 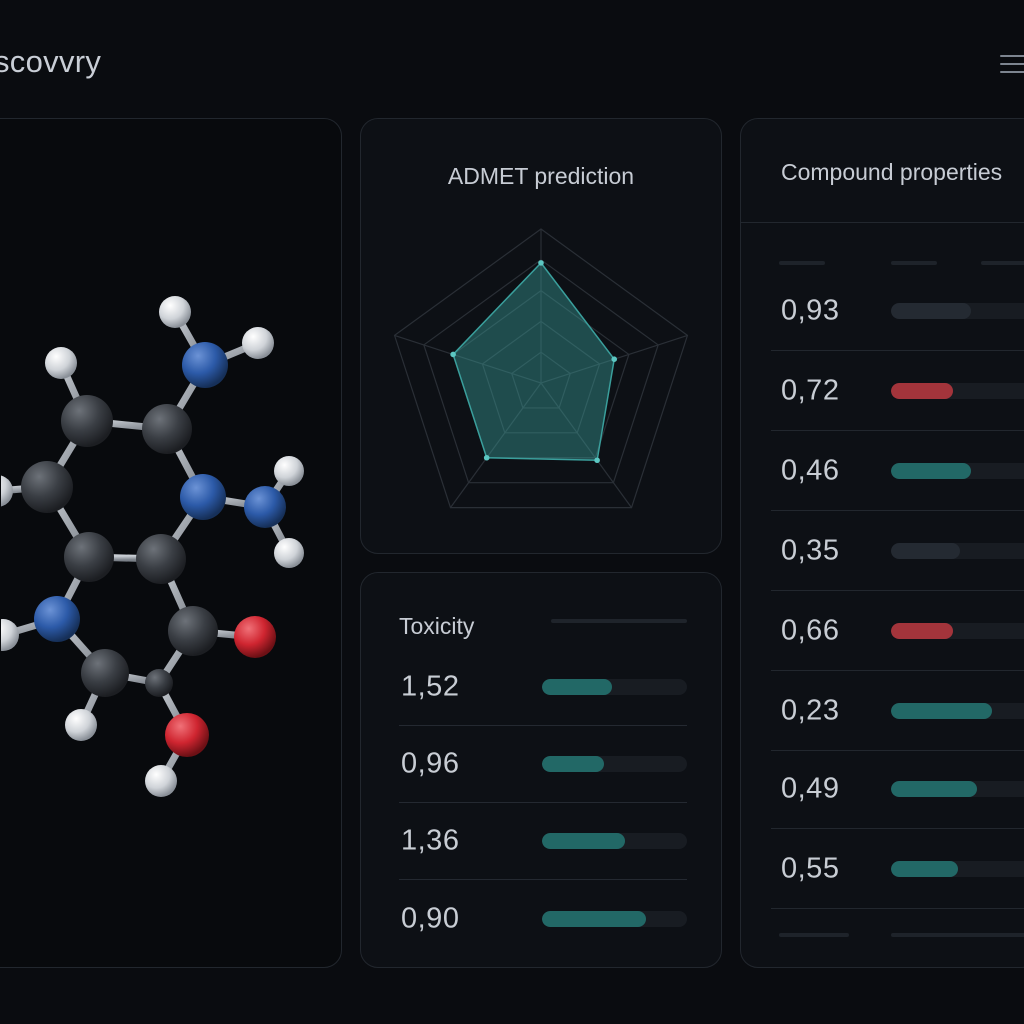 What do you see at coordinates (1012, 64) in the screenshot?
I see `hamburger-menu-icon` at bounding box center [1012, 64].